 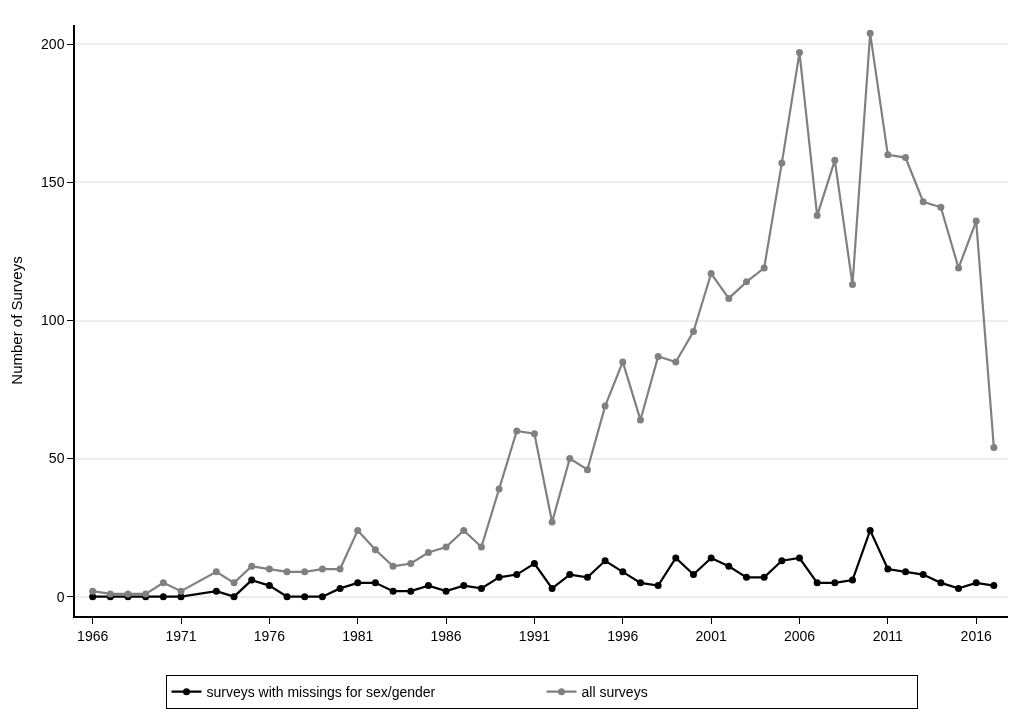 I want to click on y-tick-label: 200, so click(x=53, y=44).